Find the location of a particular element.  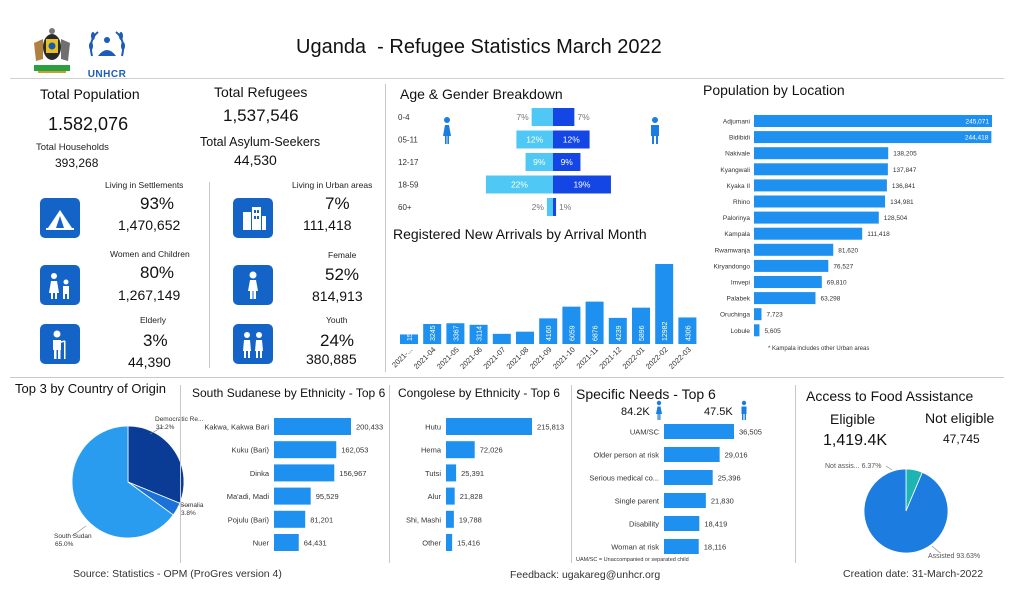

location-name-label: Oruchinga is located at coordinates (735, 315).